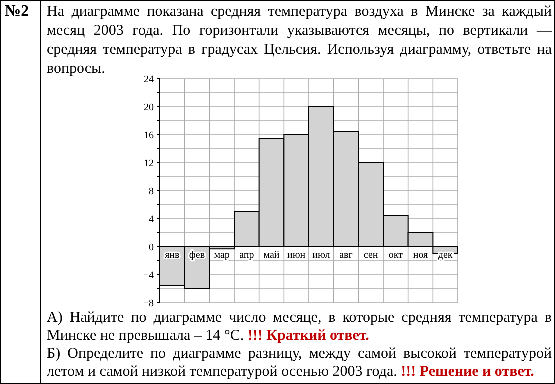 The image size is (555, 384). What do you see at coordinates (309, 336) in the screenshot?
I see `text: !!! Краткий ответ.` at bounding box center [309, 336].